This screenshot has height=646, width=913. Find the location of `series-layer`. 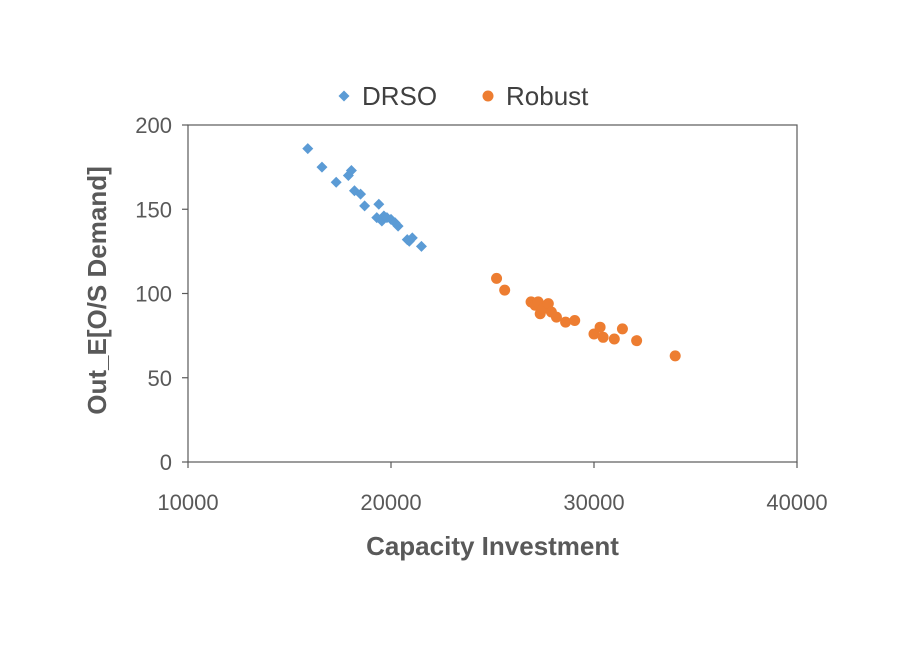

series-layer is located at coordinates (491, 252).